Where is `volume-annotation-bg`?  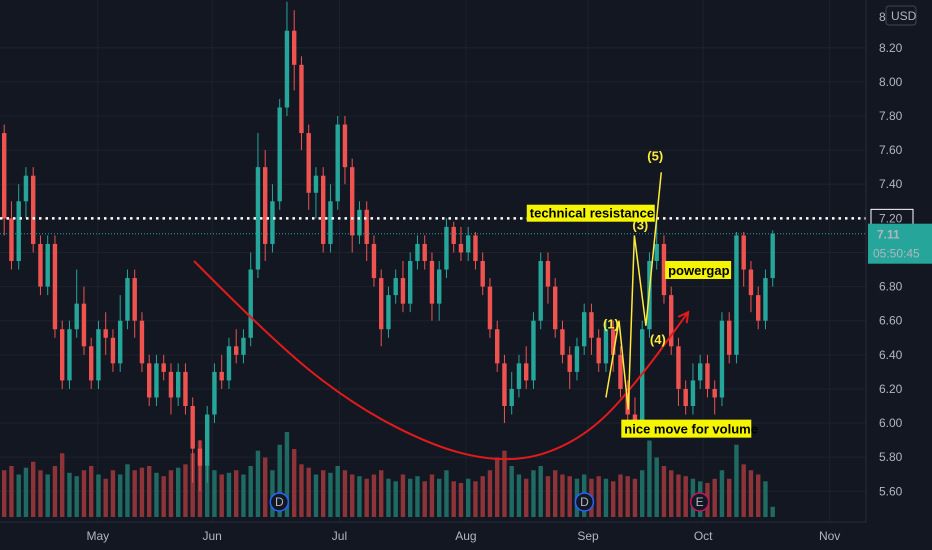 volume-annotation-bg is located at coordinates (686, 428).